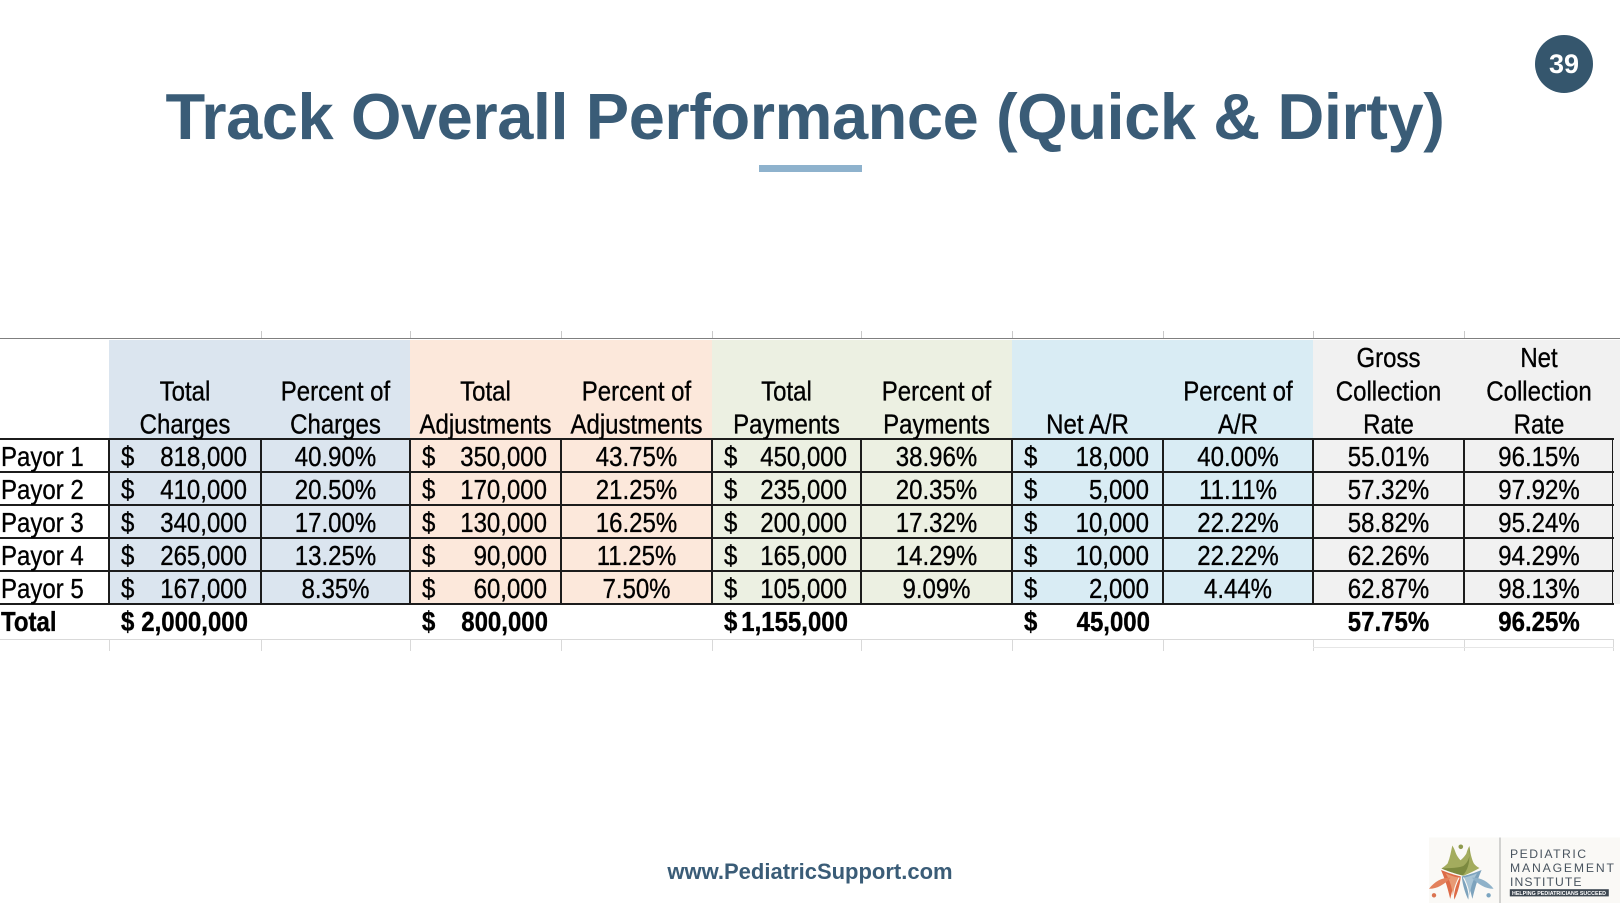 The height and width of the screenshot is (903, 1620). What do you see at coordinates (1546, 882) in the screenshot?
I see `svg-text: INSTITUTE` at bounding box center [1546, 882].